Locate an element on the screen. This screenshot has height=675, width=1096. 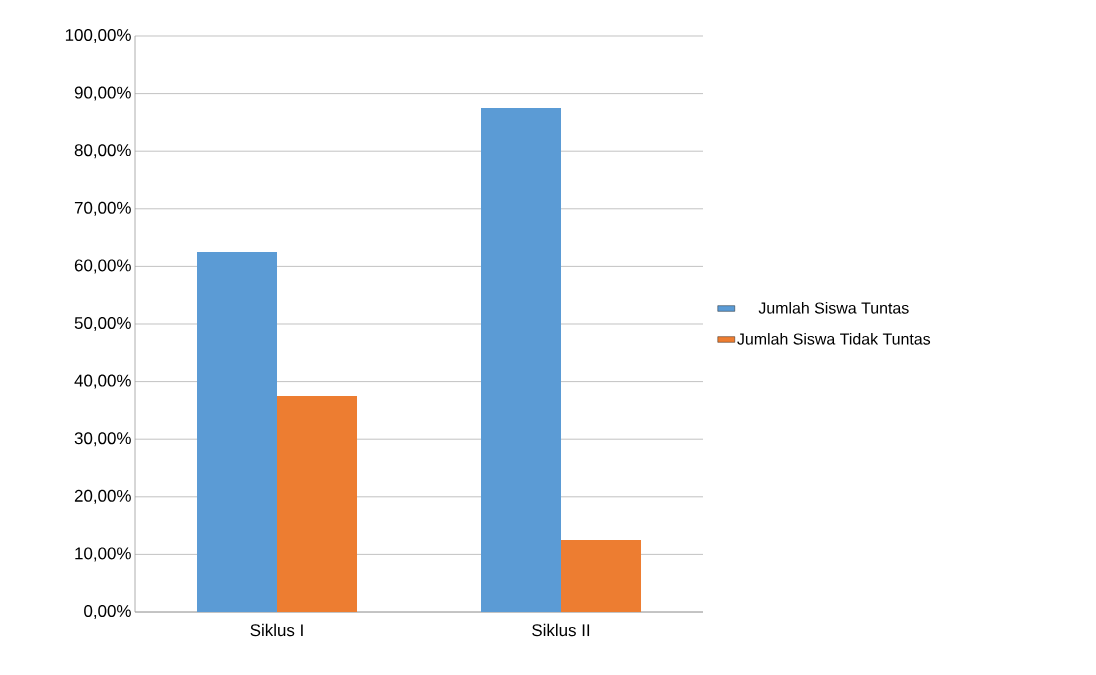
legend-label: Jumlah Siswa Tuntas is located at coordinates (833, 307).